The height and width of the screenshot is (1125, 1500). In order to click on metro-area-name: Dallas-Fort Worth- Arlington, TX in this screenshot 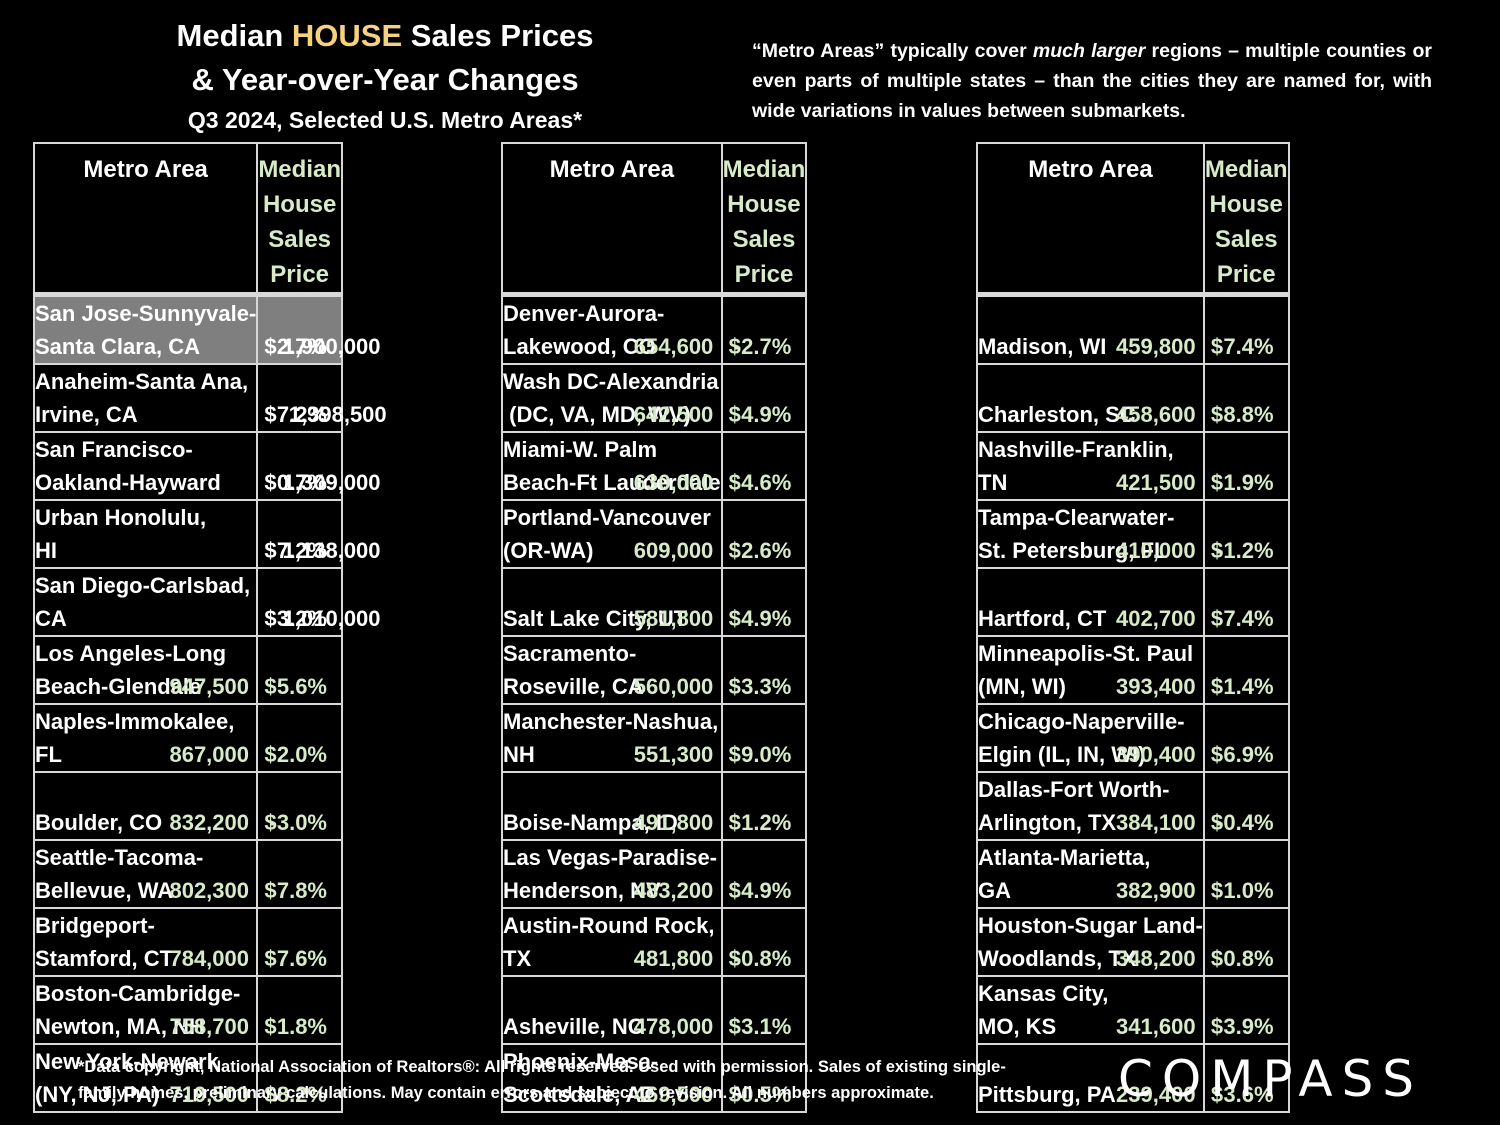, I will do `click(1090, 806)`.